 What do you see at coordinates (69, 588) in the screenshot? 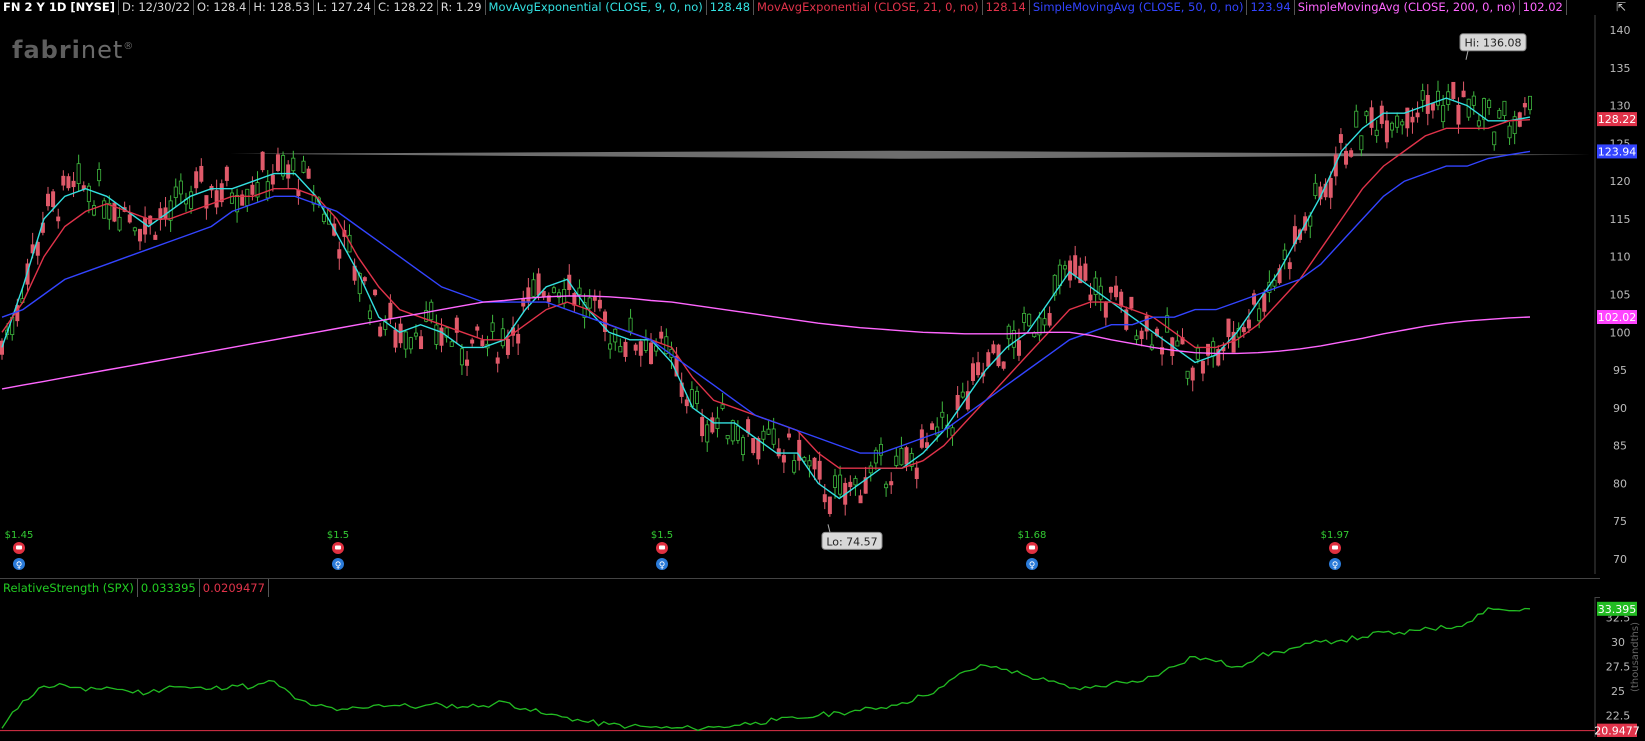
I see `rs-label: RelativeStrength (SPX)` at bounding box center [69, 588].